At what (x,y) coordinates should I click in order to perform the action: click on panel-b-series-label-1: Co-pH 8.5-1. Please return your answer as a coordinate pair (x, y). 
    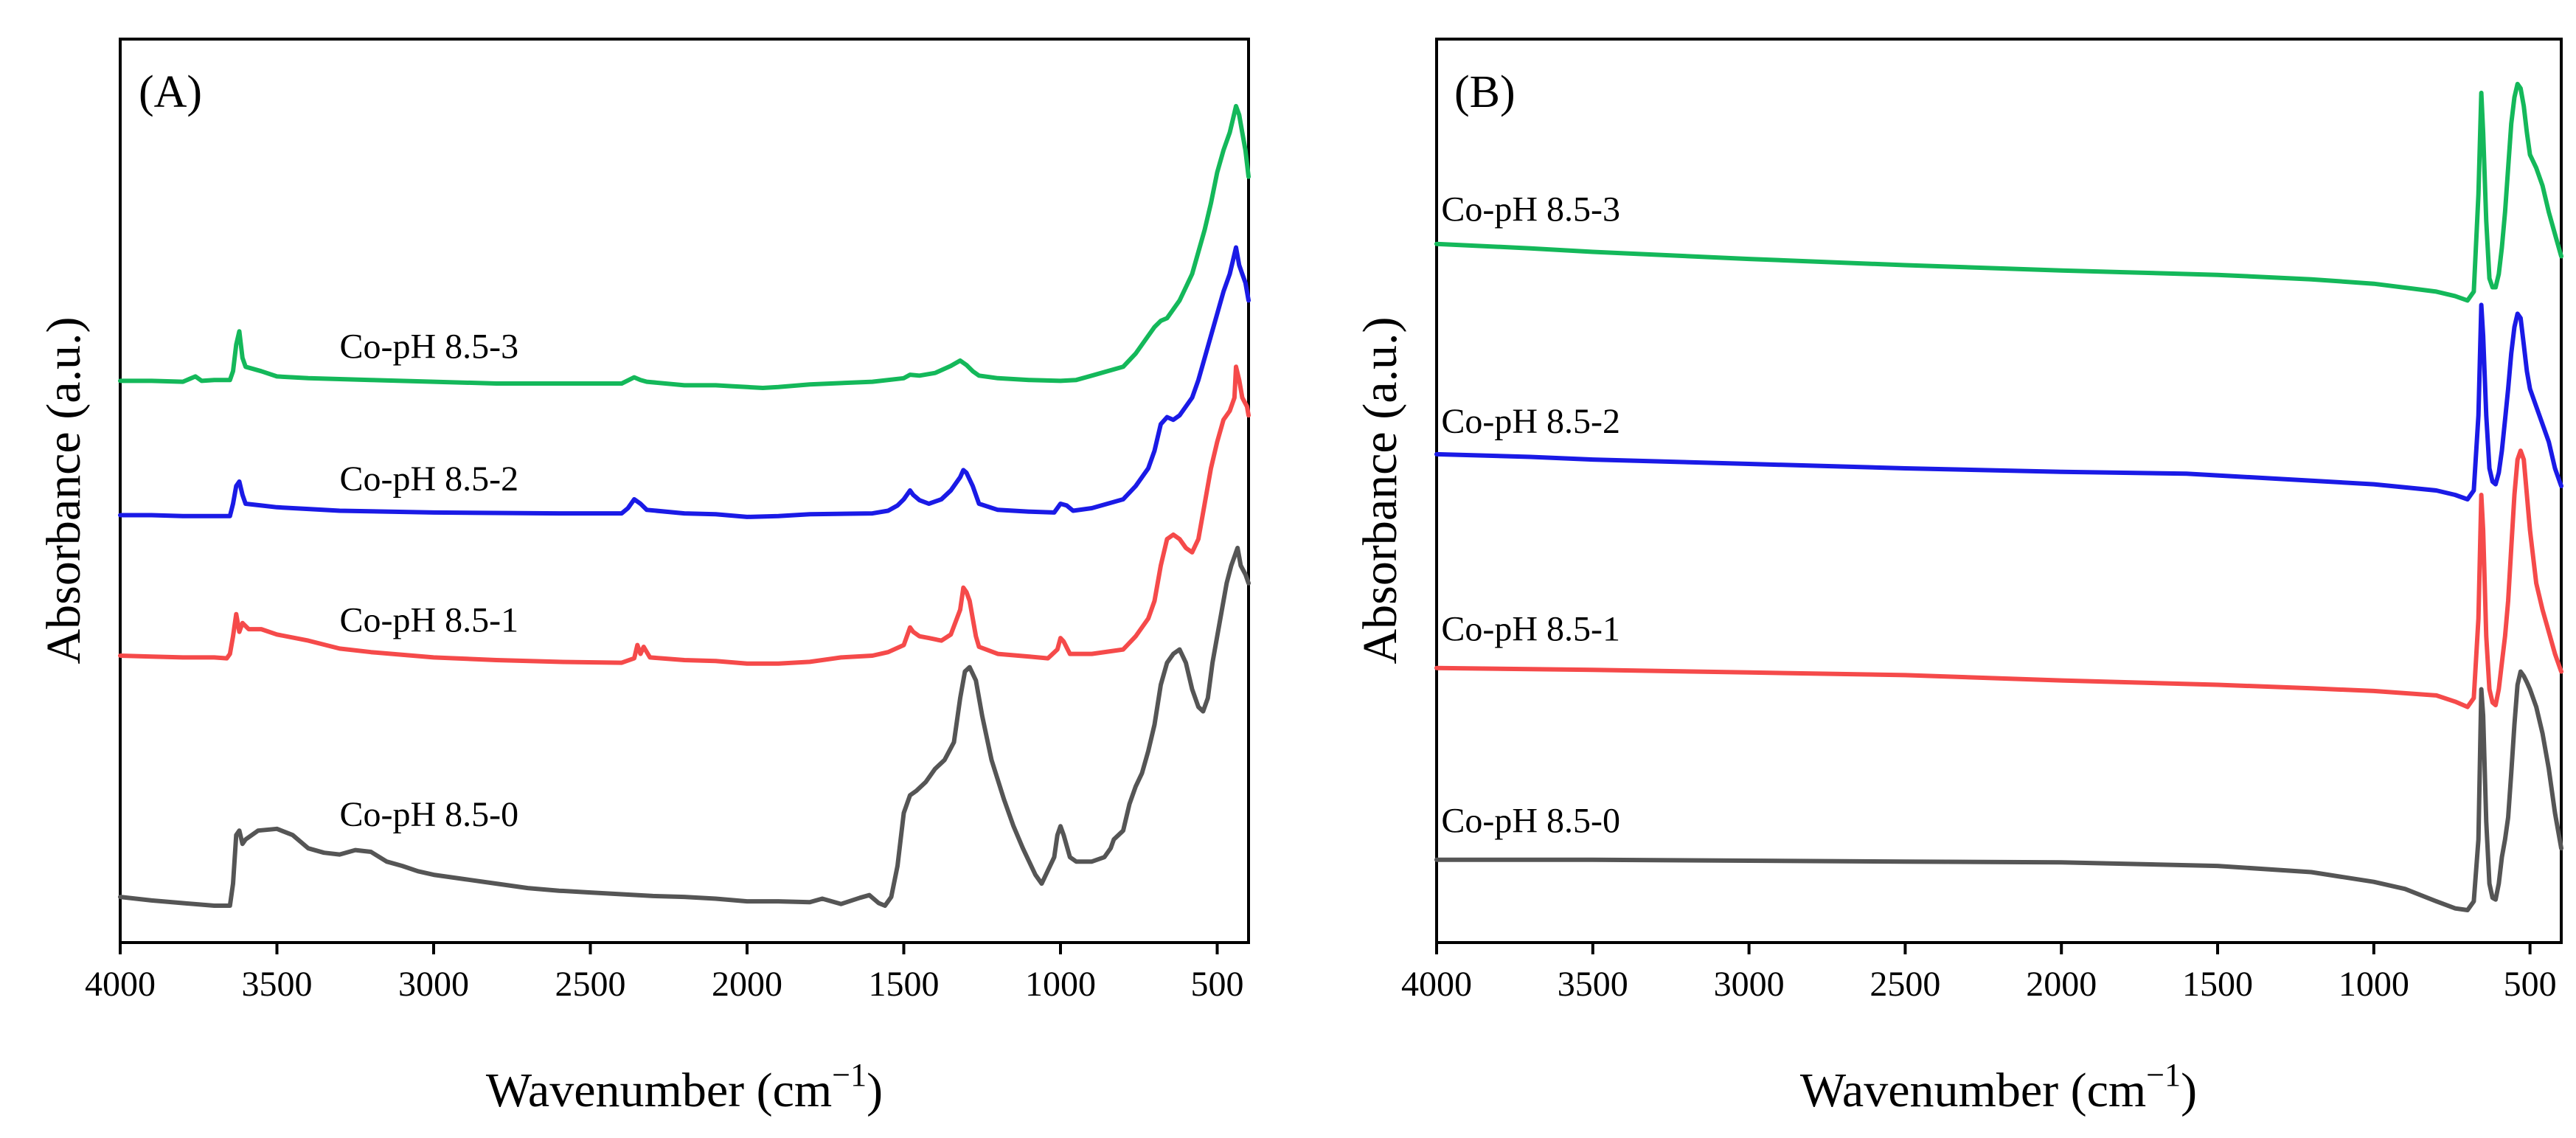
    Looking at the image, I should click on (1530, 629).